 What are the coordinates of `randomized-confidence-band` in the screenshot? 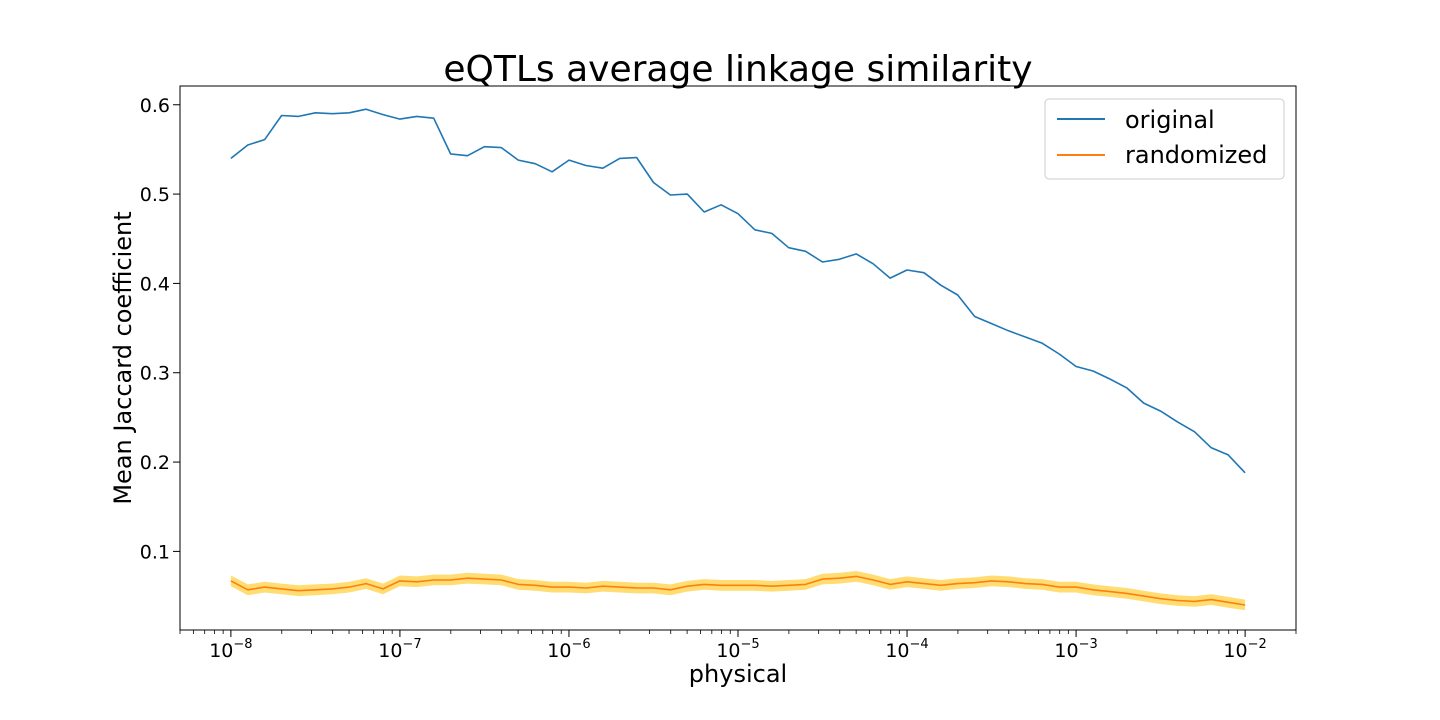 It's located at (738, 591).